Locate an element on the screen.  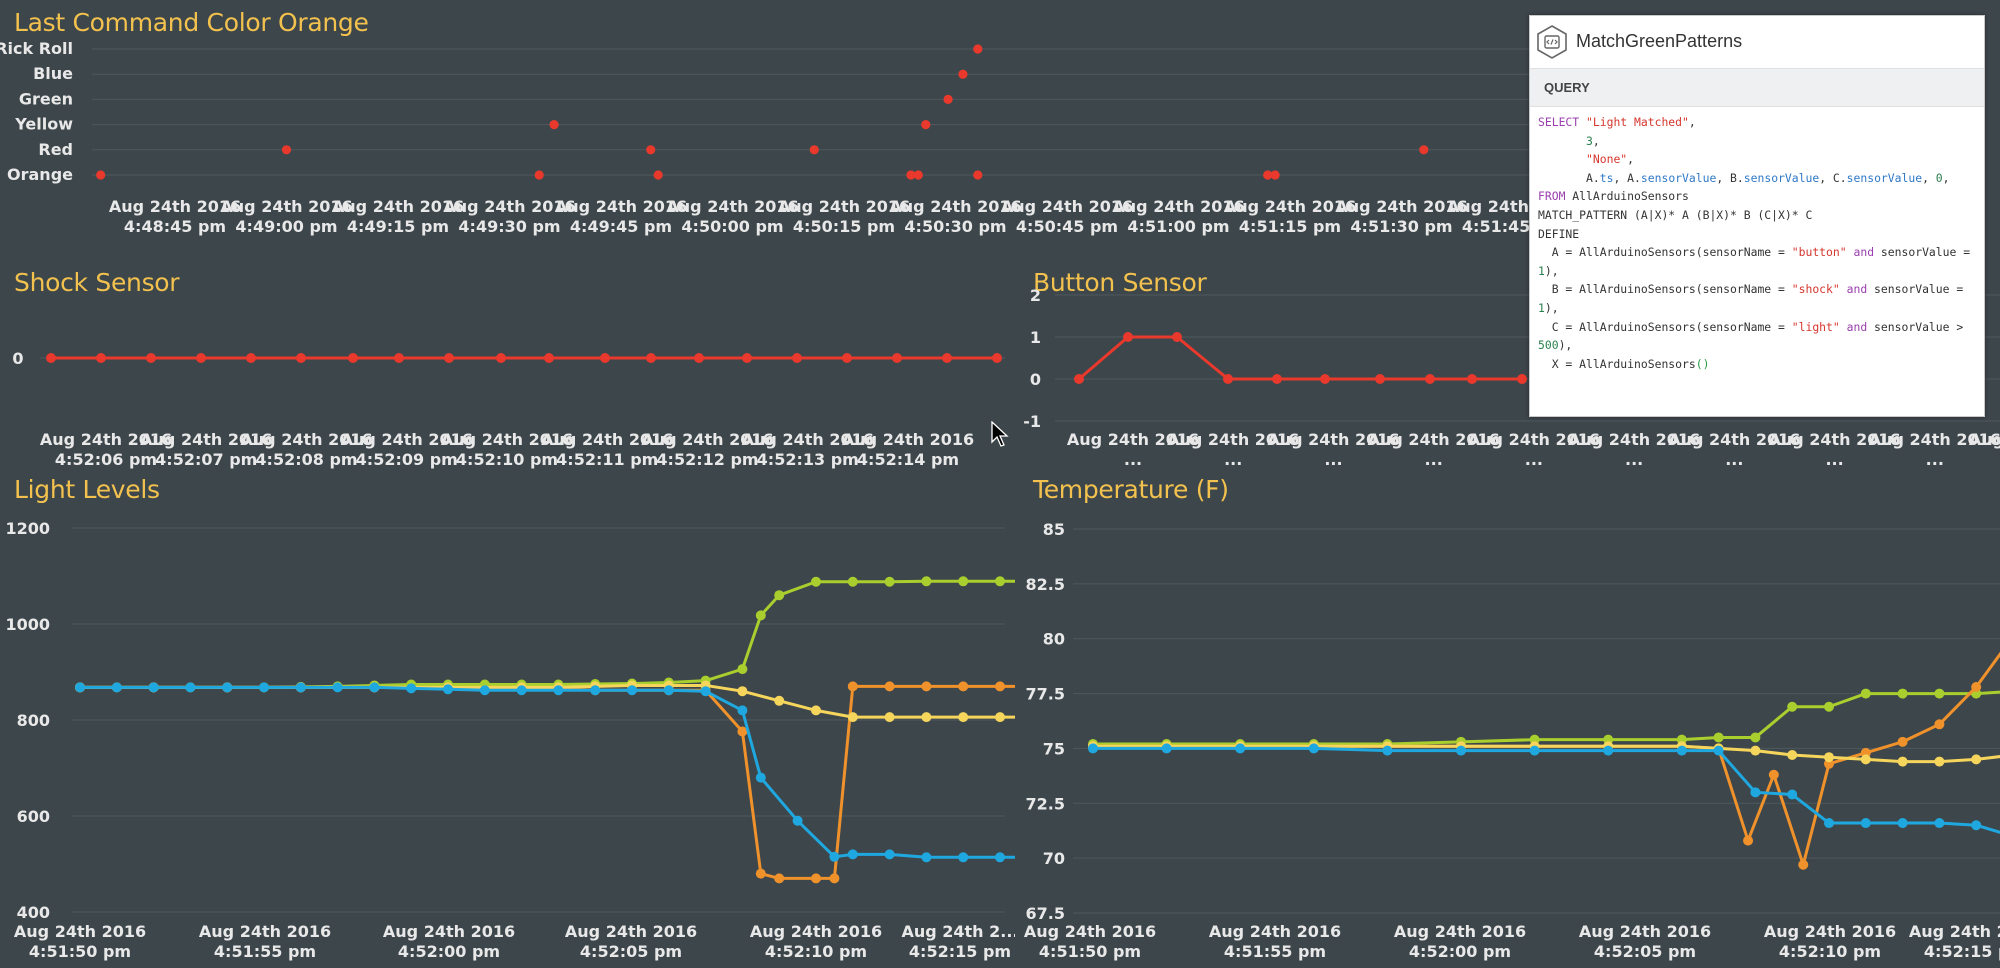
x-tick-label: 4:52:05 pm is located at coordinates (631, 951).